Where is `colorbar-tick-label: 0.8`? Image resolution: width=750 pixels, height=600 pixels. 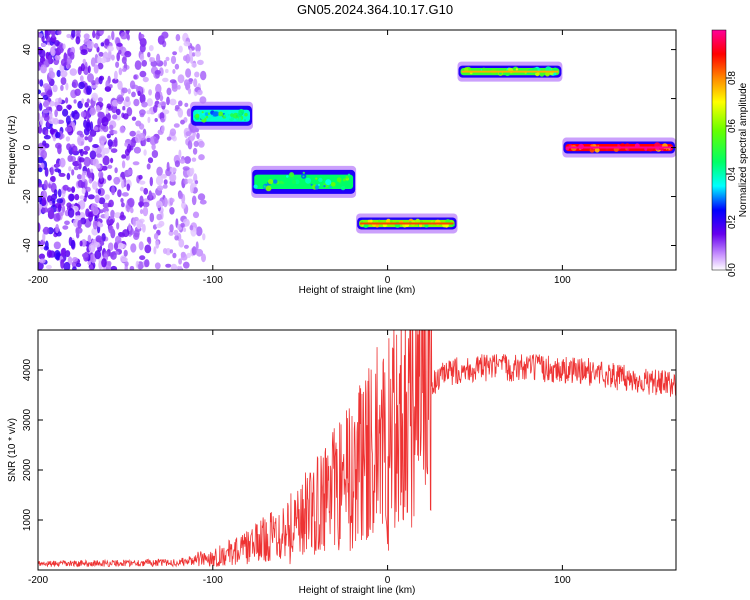
colorbar-tick-label: 0.8 is located at coordinates (732, 78).